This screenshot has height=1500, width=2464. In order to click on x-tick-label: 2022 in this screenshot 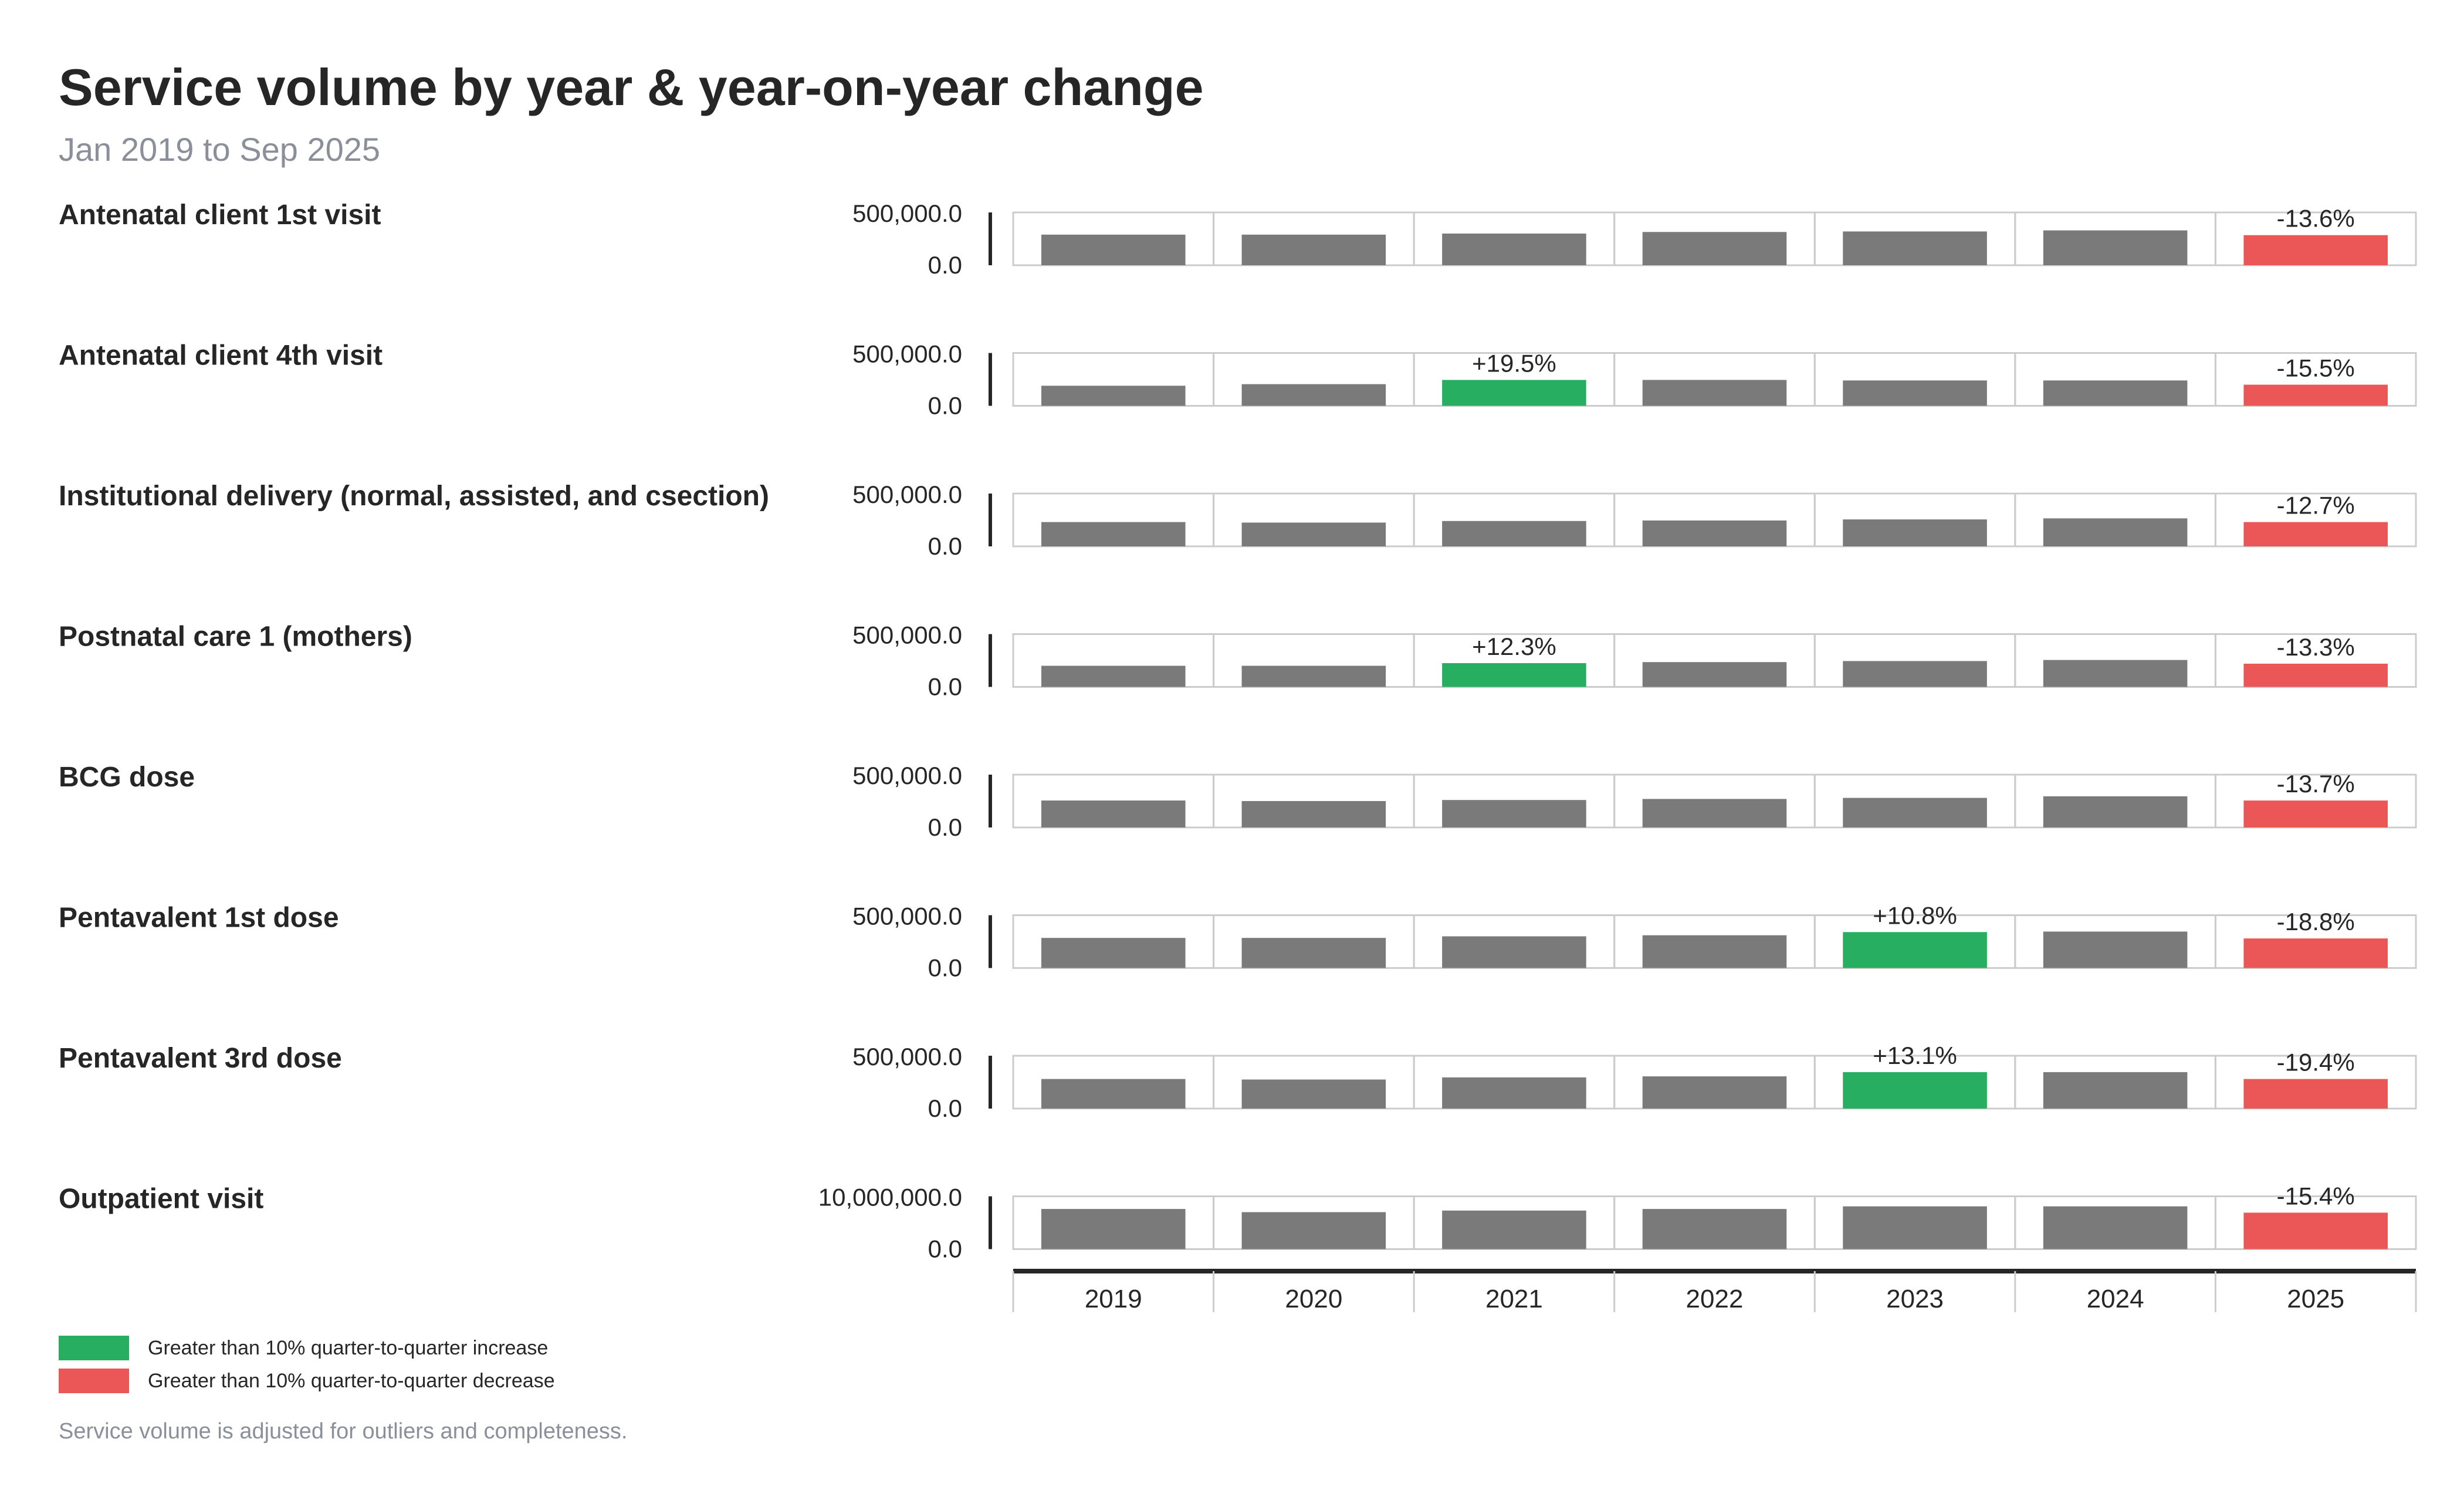, I will do `click(1715, 1299)`.